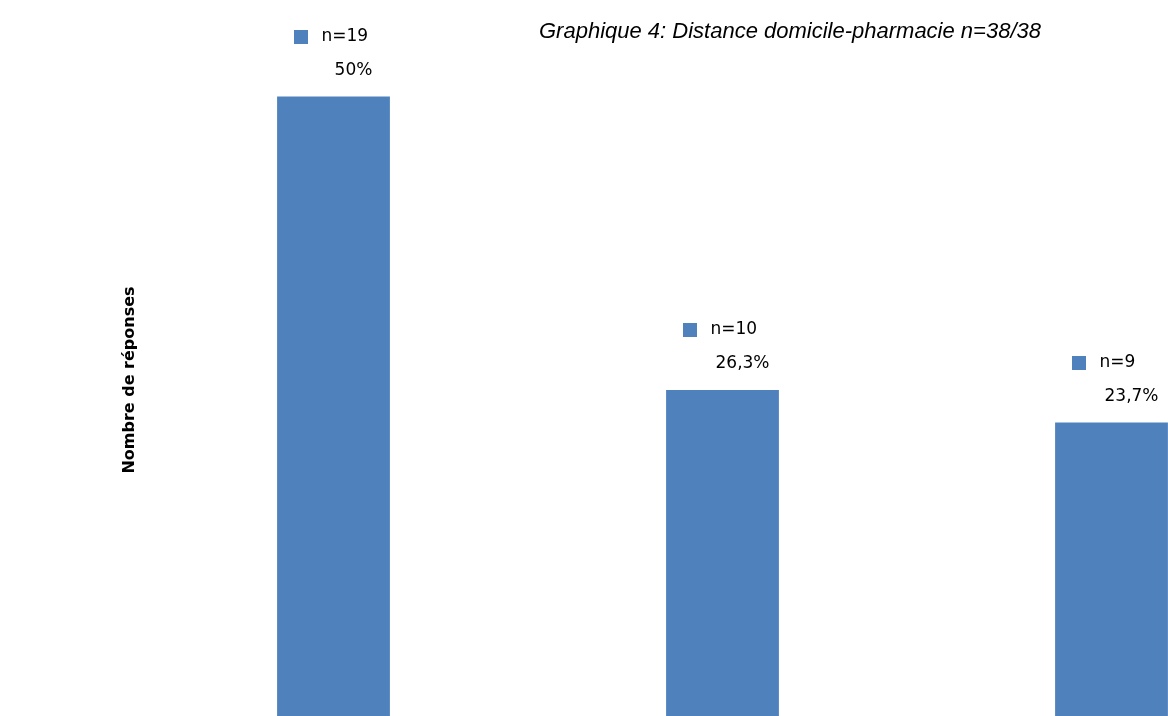 The height and width of the screenshot is (716, 1168). What do you see at coordinates (740, 345) in the screenshot?
I see `data-label: n=10 26,3%` at bounding box center [740, 345].